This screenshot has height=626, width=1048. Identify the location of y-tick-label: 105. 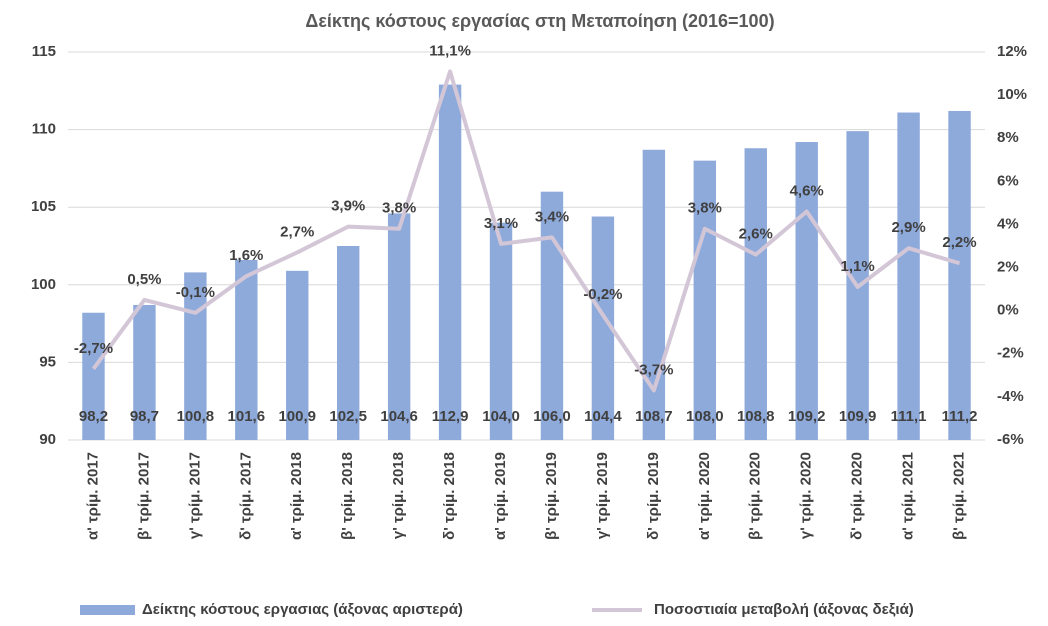
(43, 206).